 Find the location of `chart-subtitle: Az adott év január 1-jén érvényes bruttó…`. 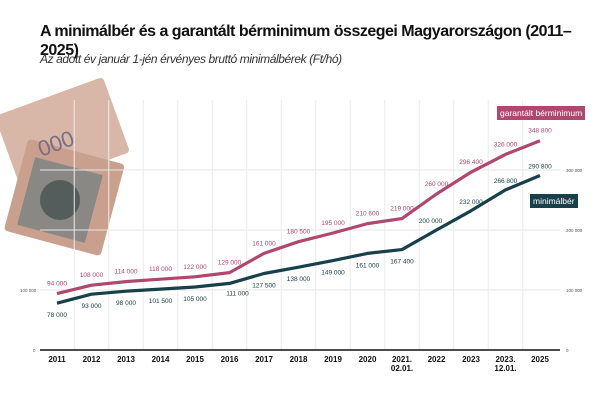

chart-subtitle: Az adott év január 1-jén érvényes bruttó… is located at coordinates (191, 59).